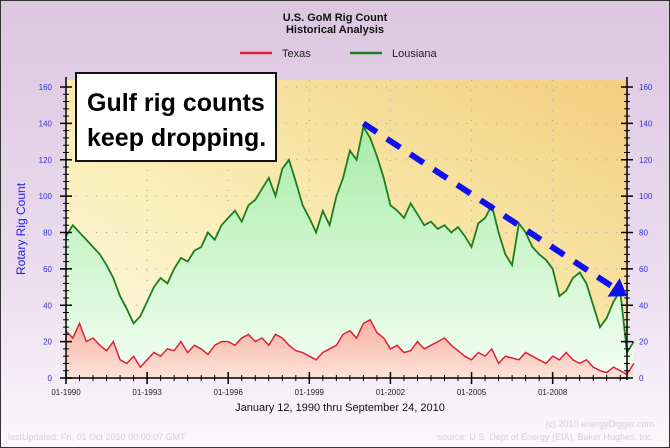 The width and height of the screenshot is (670, 448). Describe the element at coordinates (472, 392) in the screenshot. I see `x-tick-label: 01-2005` at that location.